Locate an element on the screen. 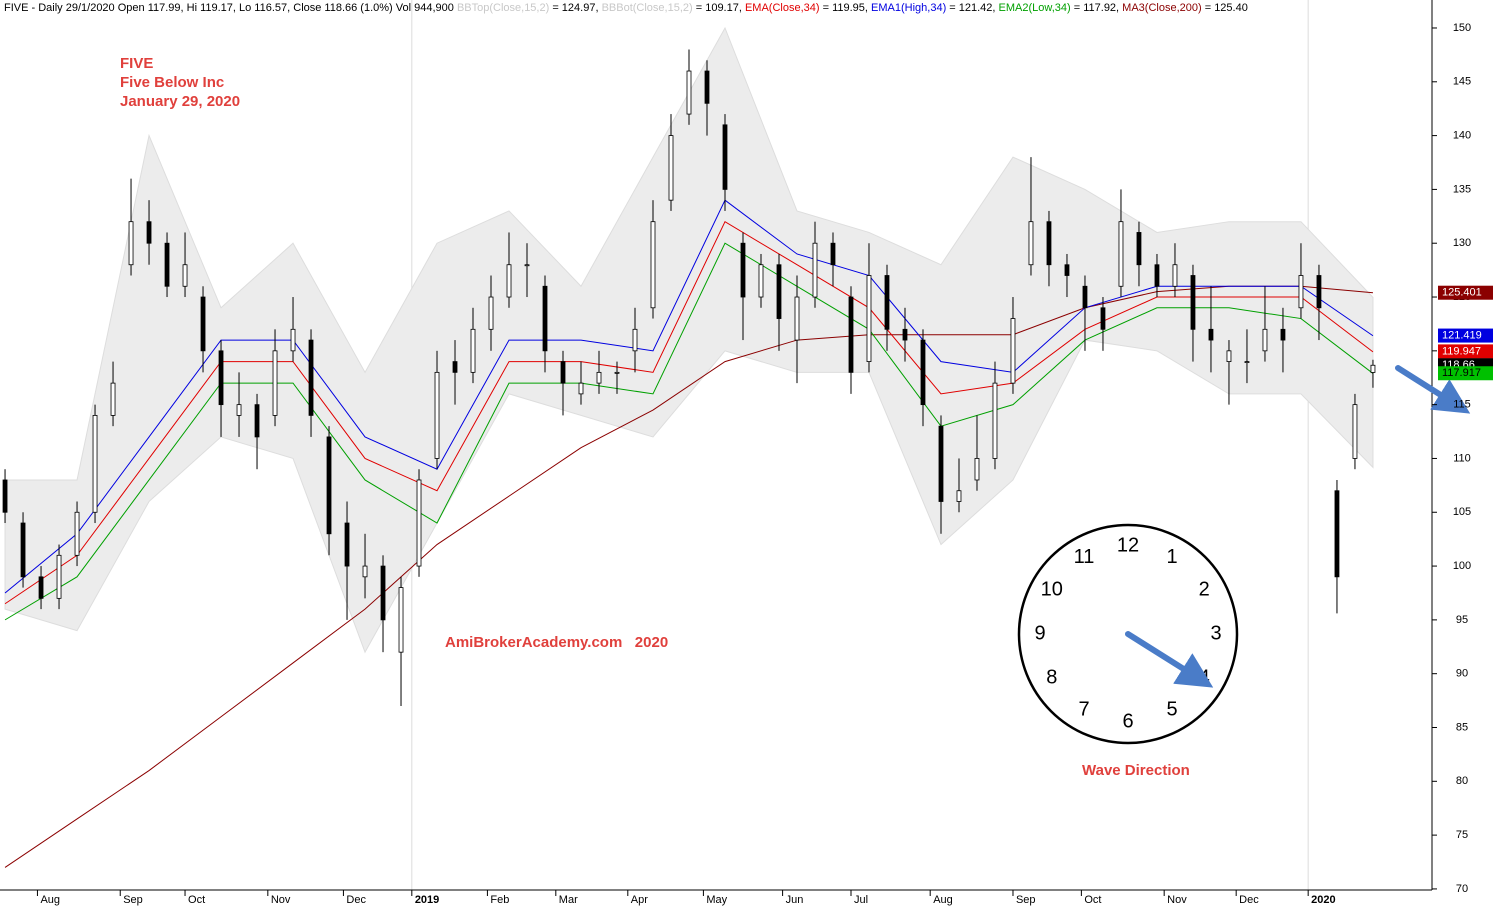 This screenshot has width=1493, height=913. x-tick-label: Aug is located at coordinates (50, 900).